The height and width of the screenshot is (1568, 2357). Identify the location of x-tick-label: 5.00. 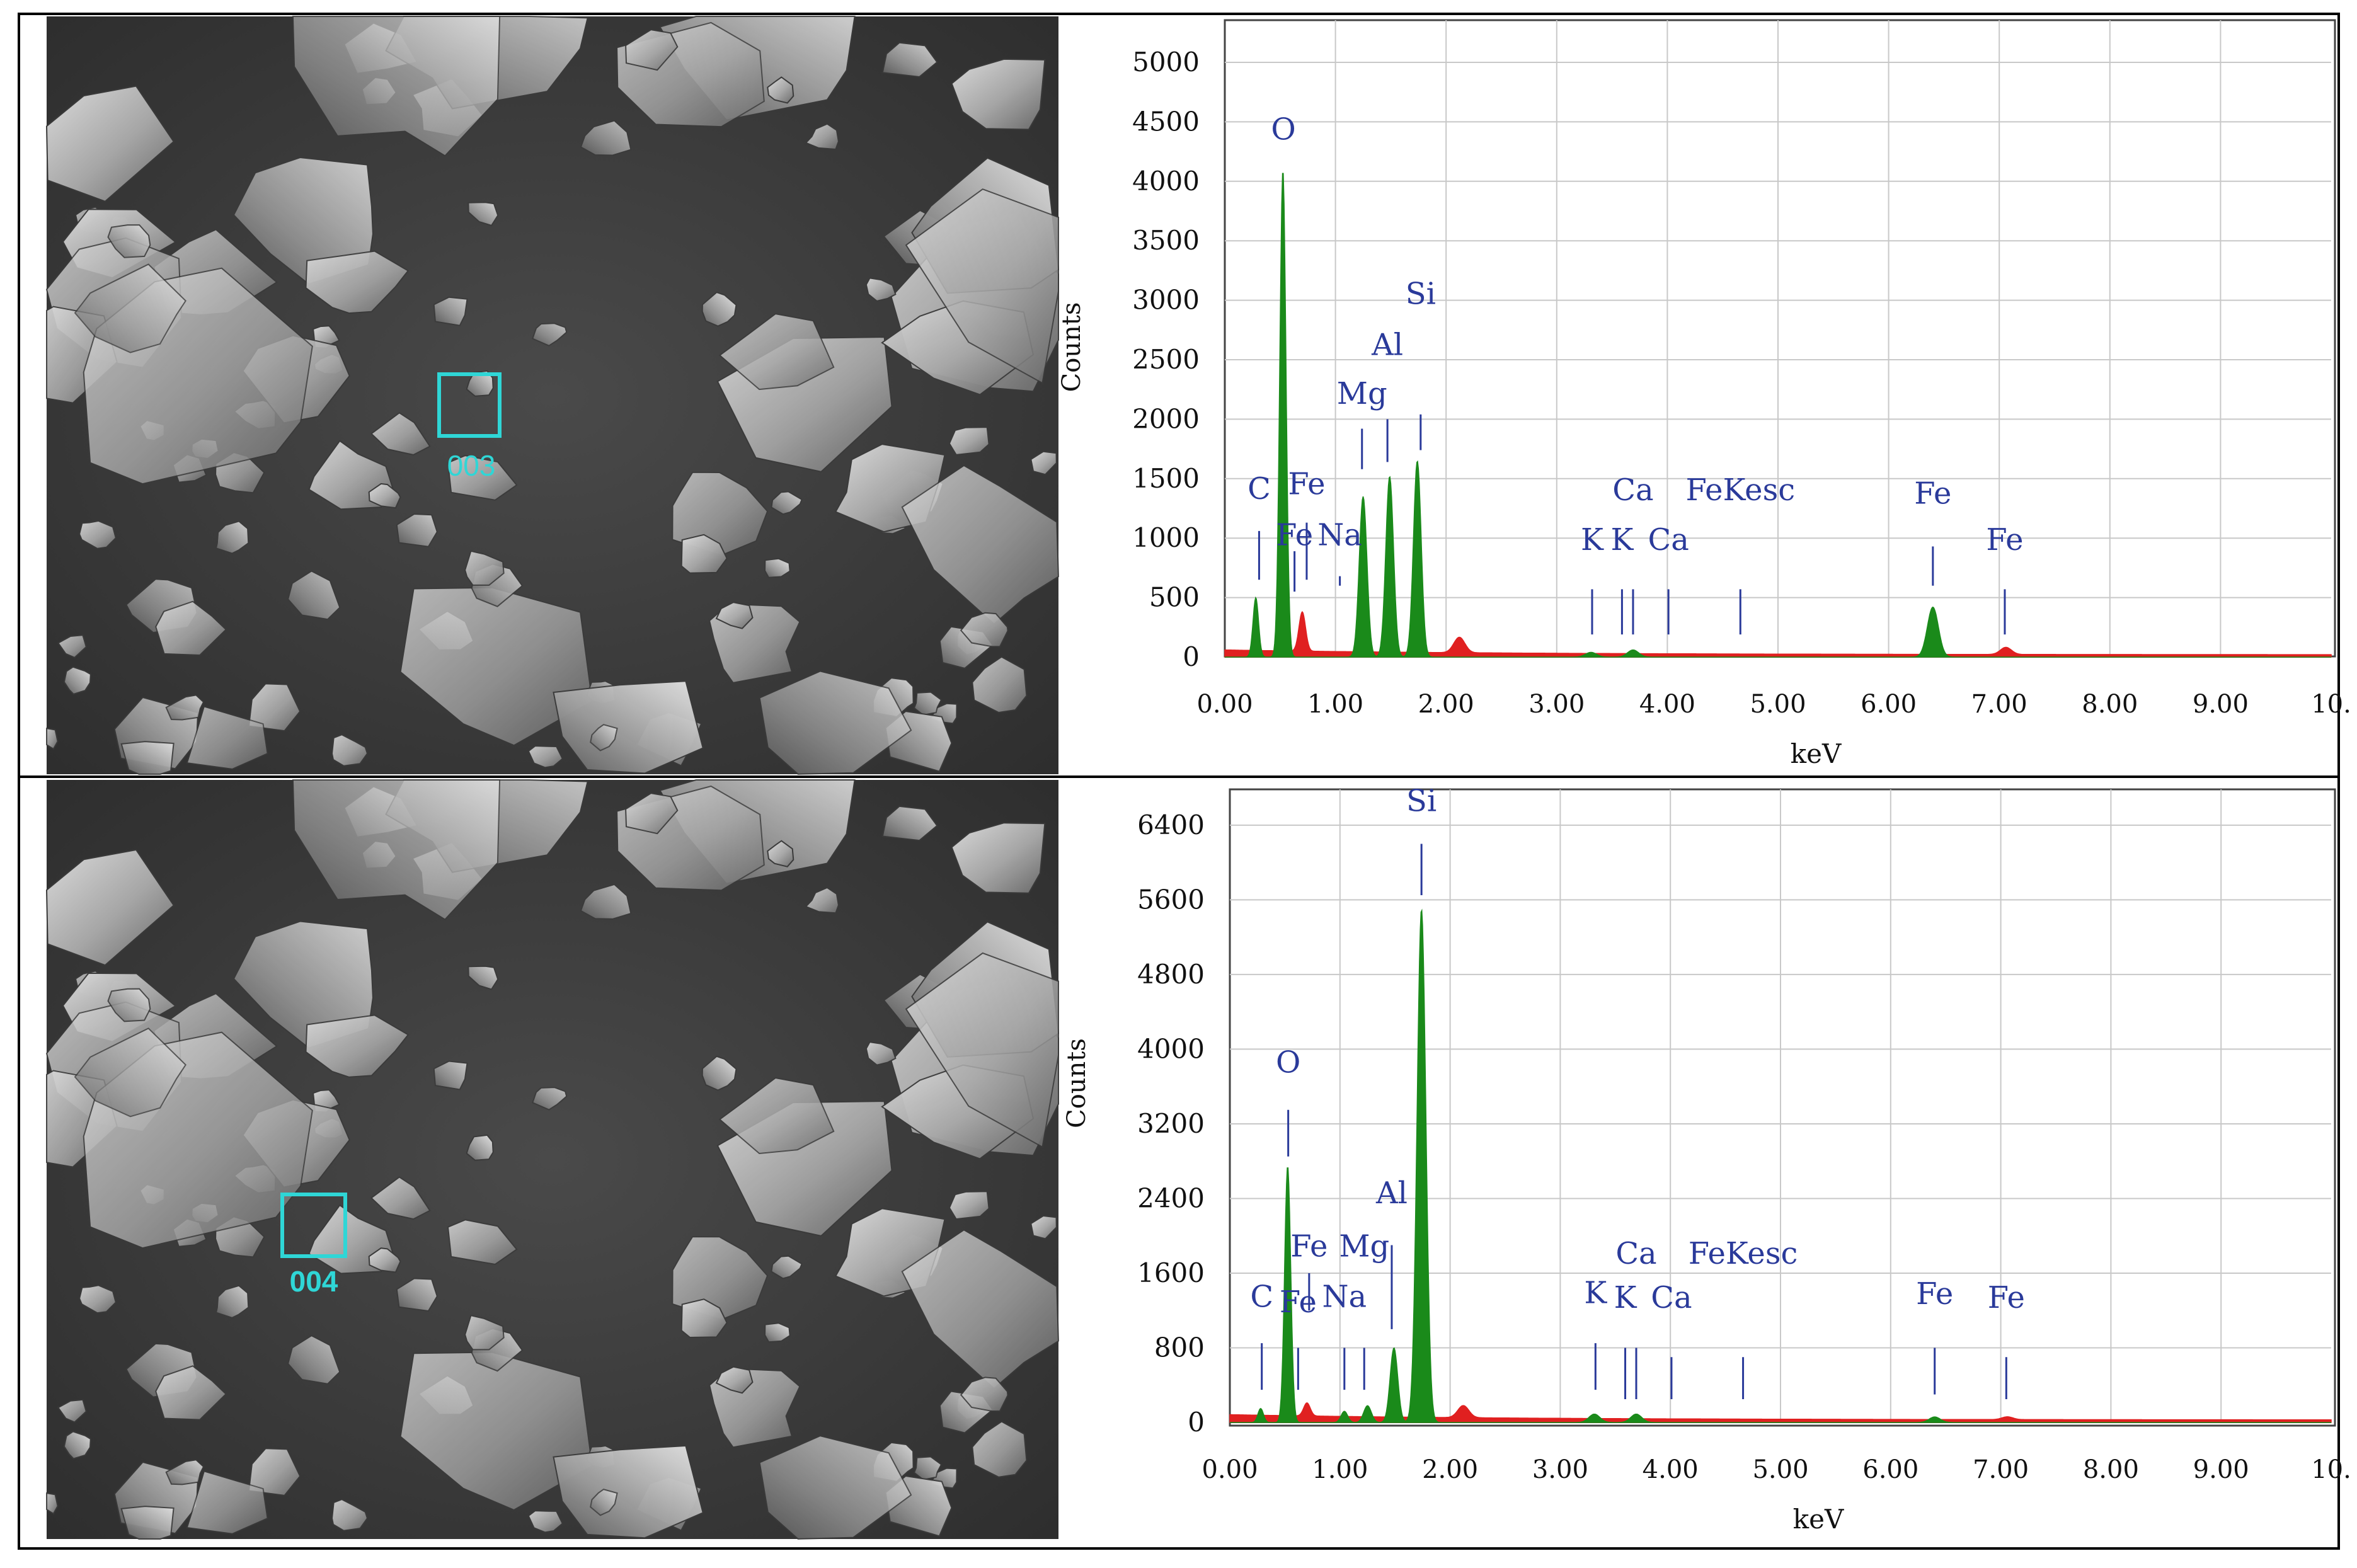
(1780, 1469).